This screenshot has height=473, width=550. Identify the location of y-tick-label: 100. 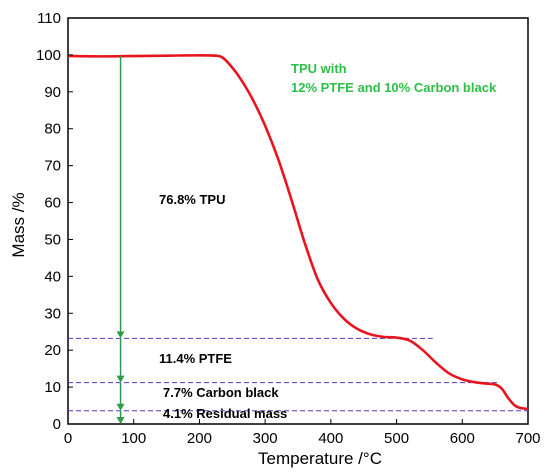
(48, 55).